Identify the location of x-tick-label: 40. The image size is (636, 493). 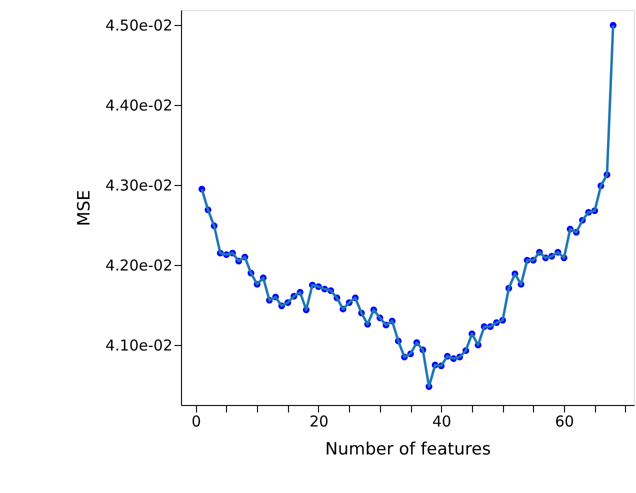
(442, 421).